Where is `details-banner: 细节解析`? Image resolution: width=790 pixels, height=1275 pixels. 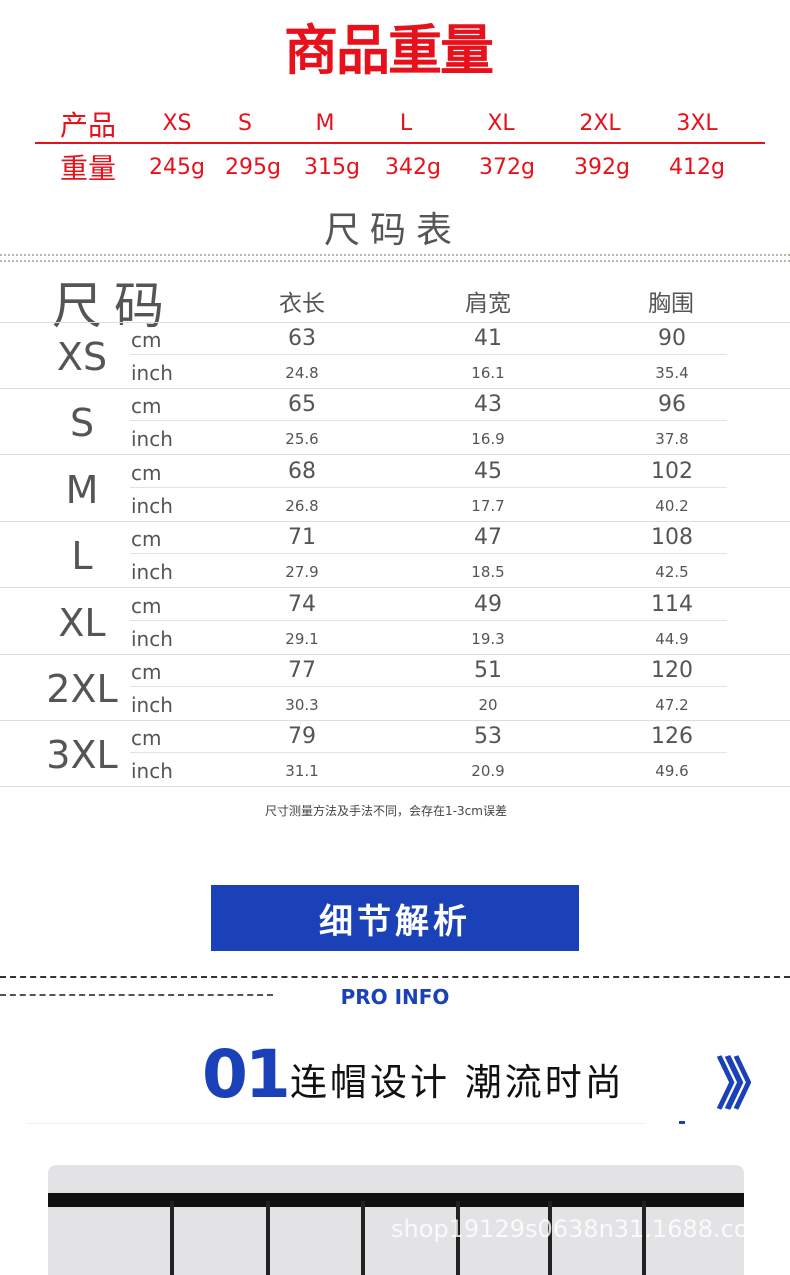 details-banner: 细节解析 is located at coordinates (395, 918).